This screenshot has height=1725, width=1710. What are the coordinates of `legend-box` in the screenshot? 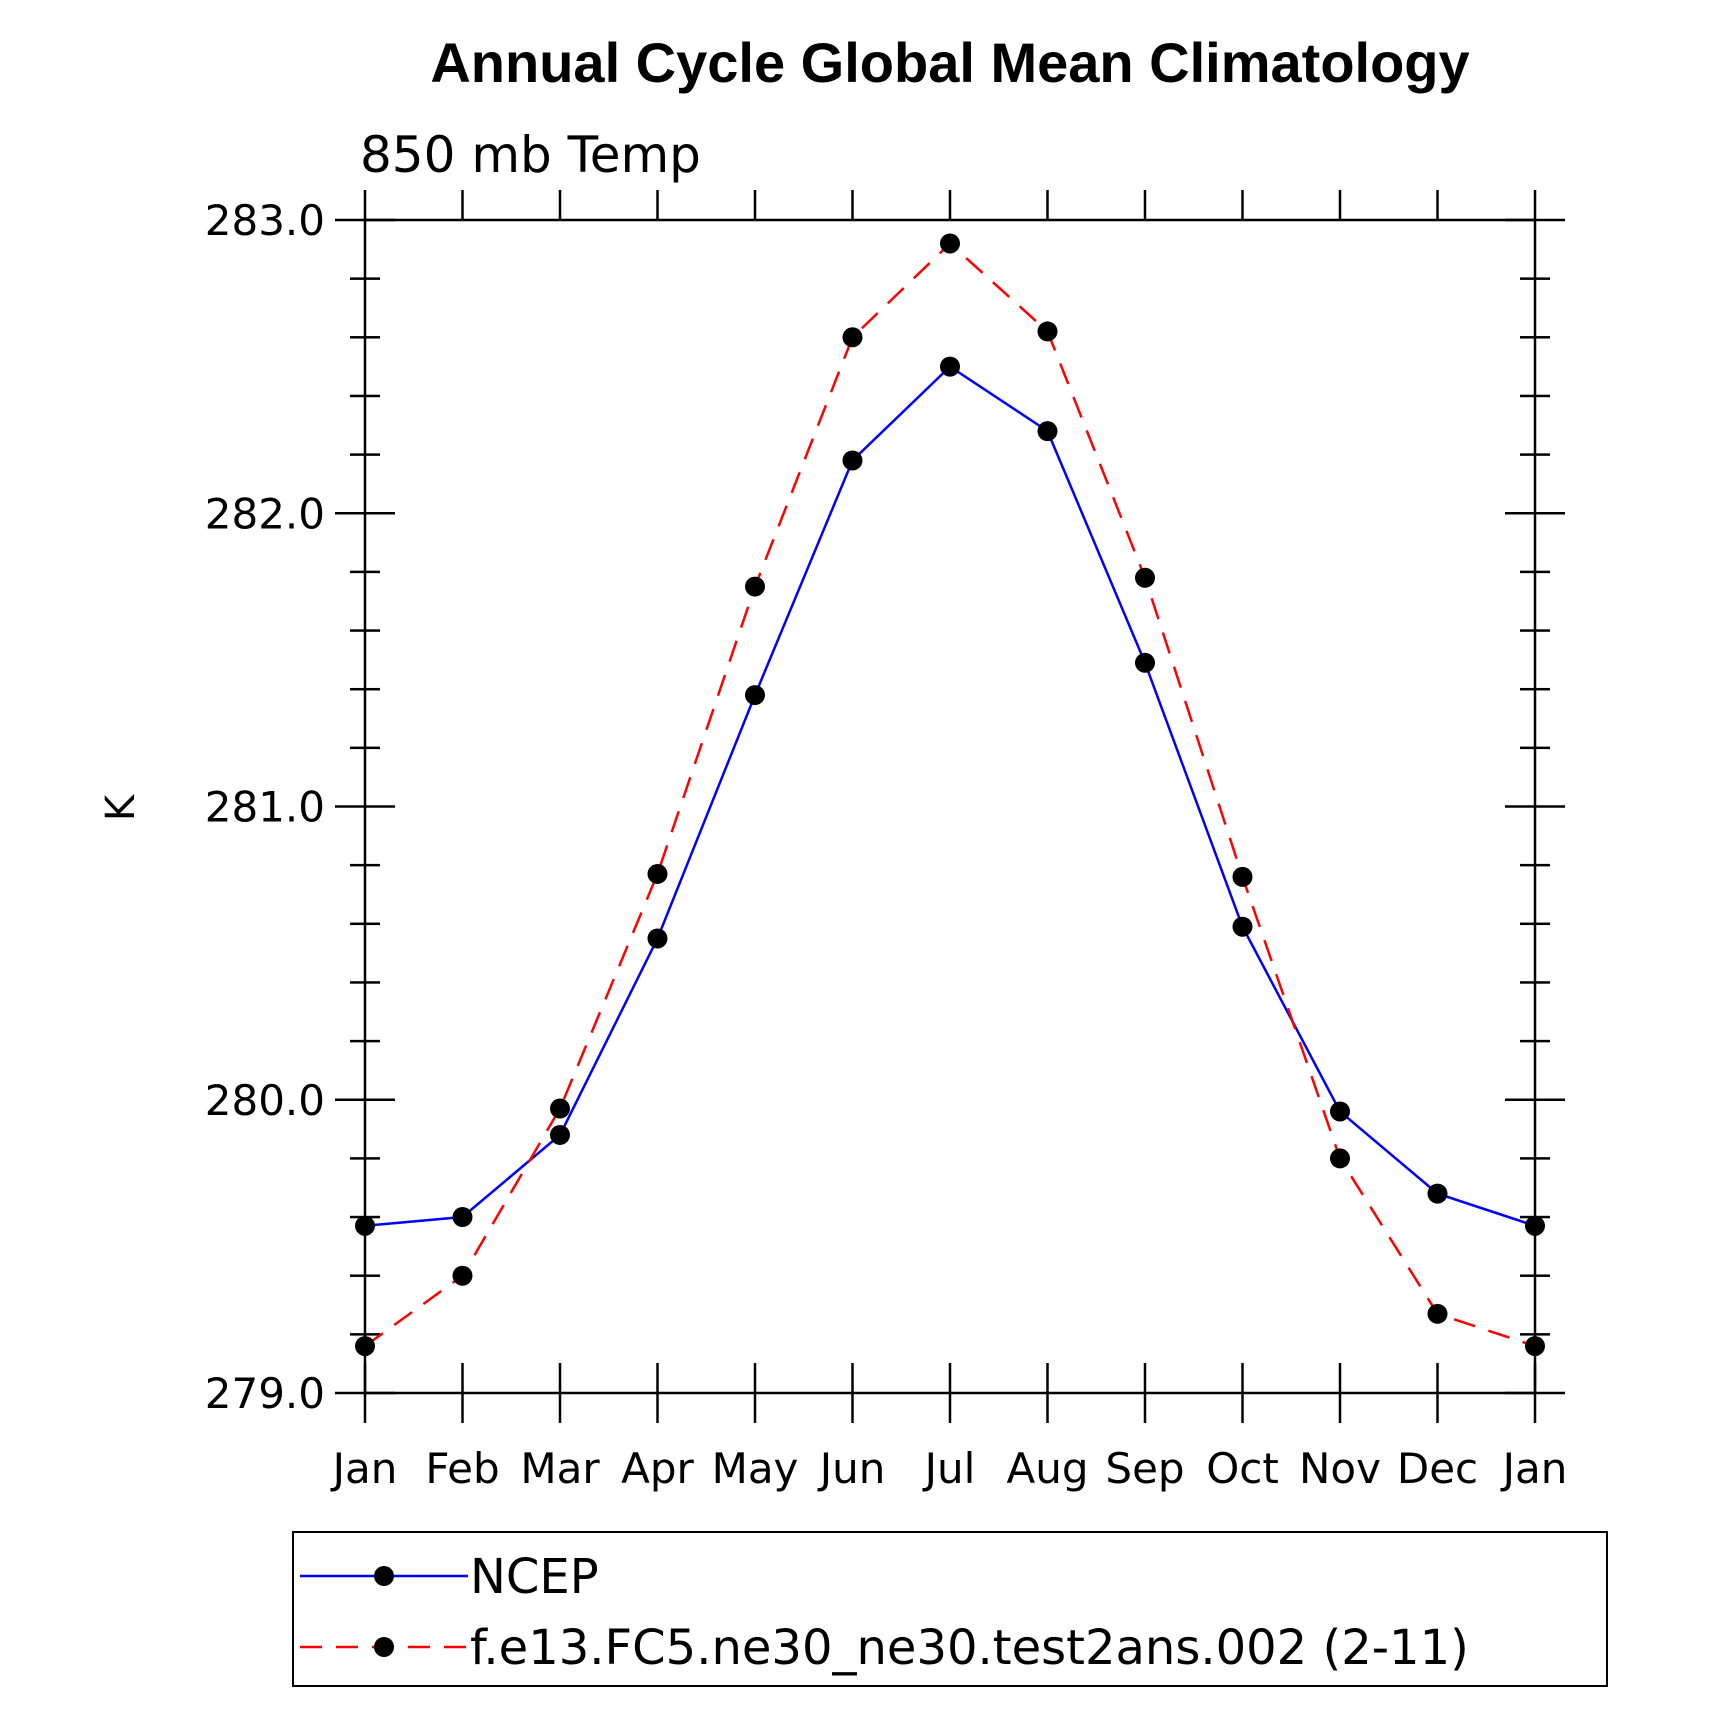 It's located at (950, 1609).